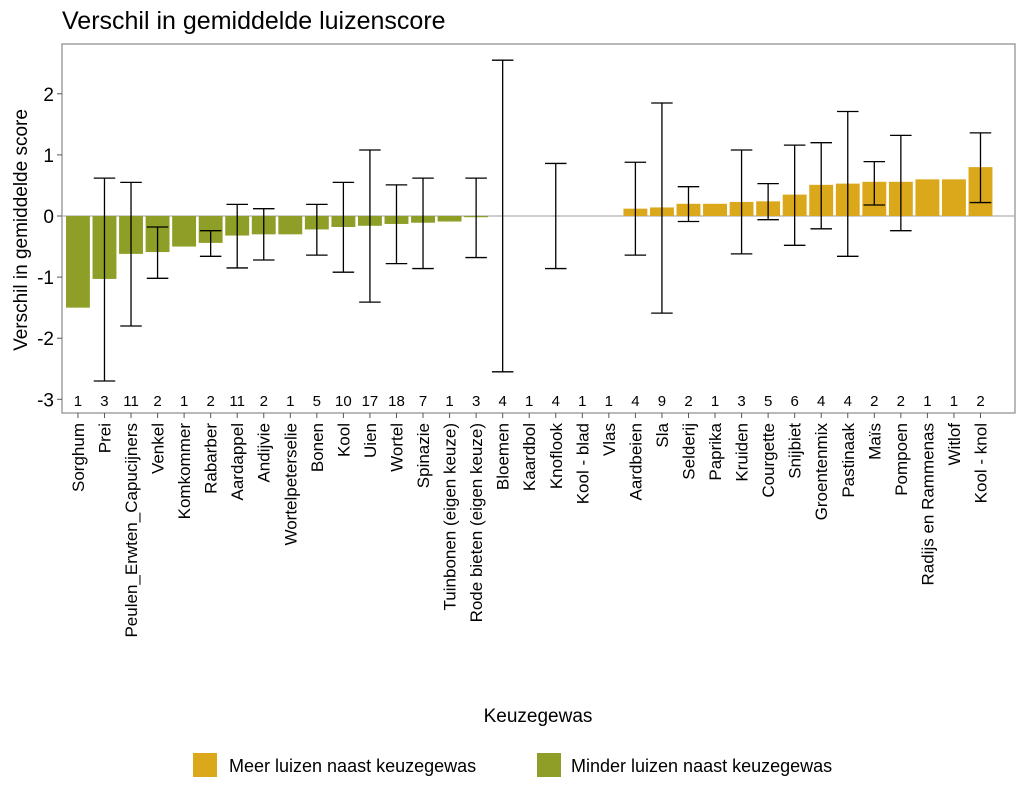 The width and height of the screenshot is (1024, 796). What do you see at coordinates (980, 463) in the screenshot?
I see `x-tick-label: Kool - knol` at bounding box center [980, 463].